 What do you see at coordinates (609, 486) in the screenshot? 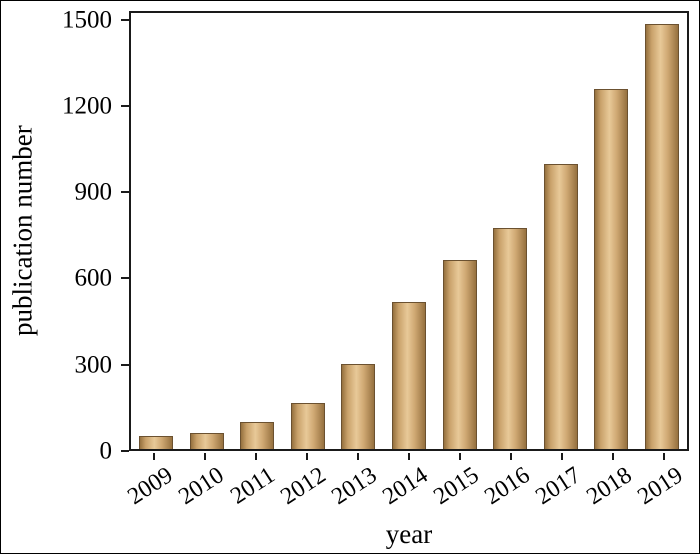
I see `x-tick-label: 2018` at bounding box center [609, 486].